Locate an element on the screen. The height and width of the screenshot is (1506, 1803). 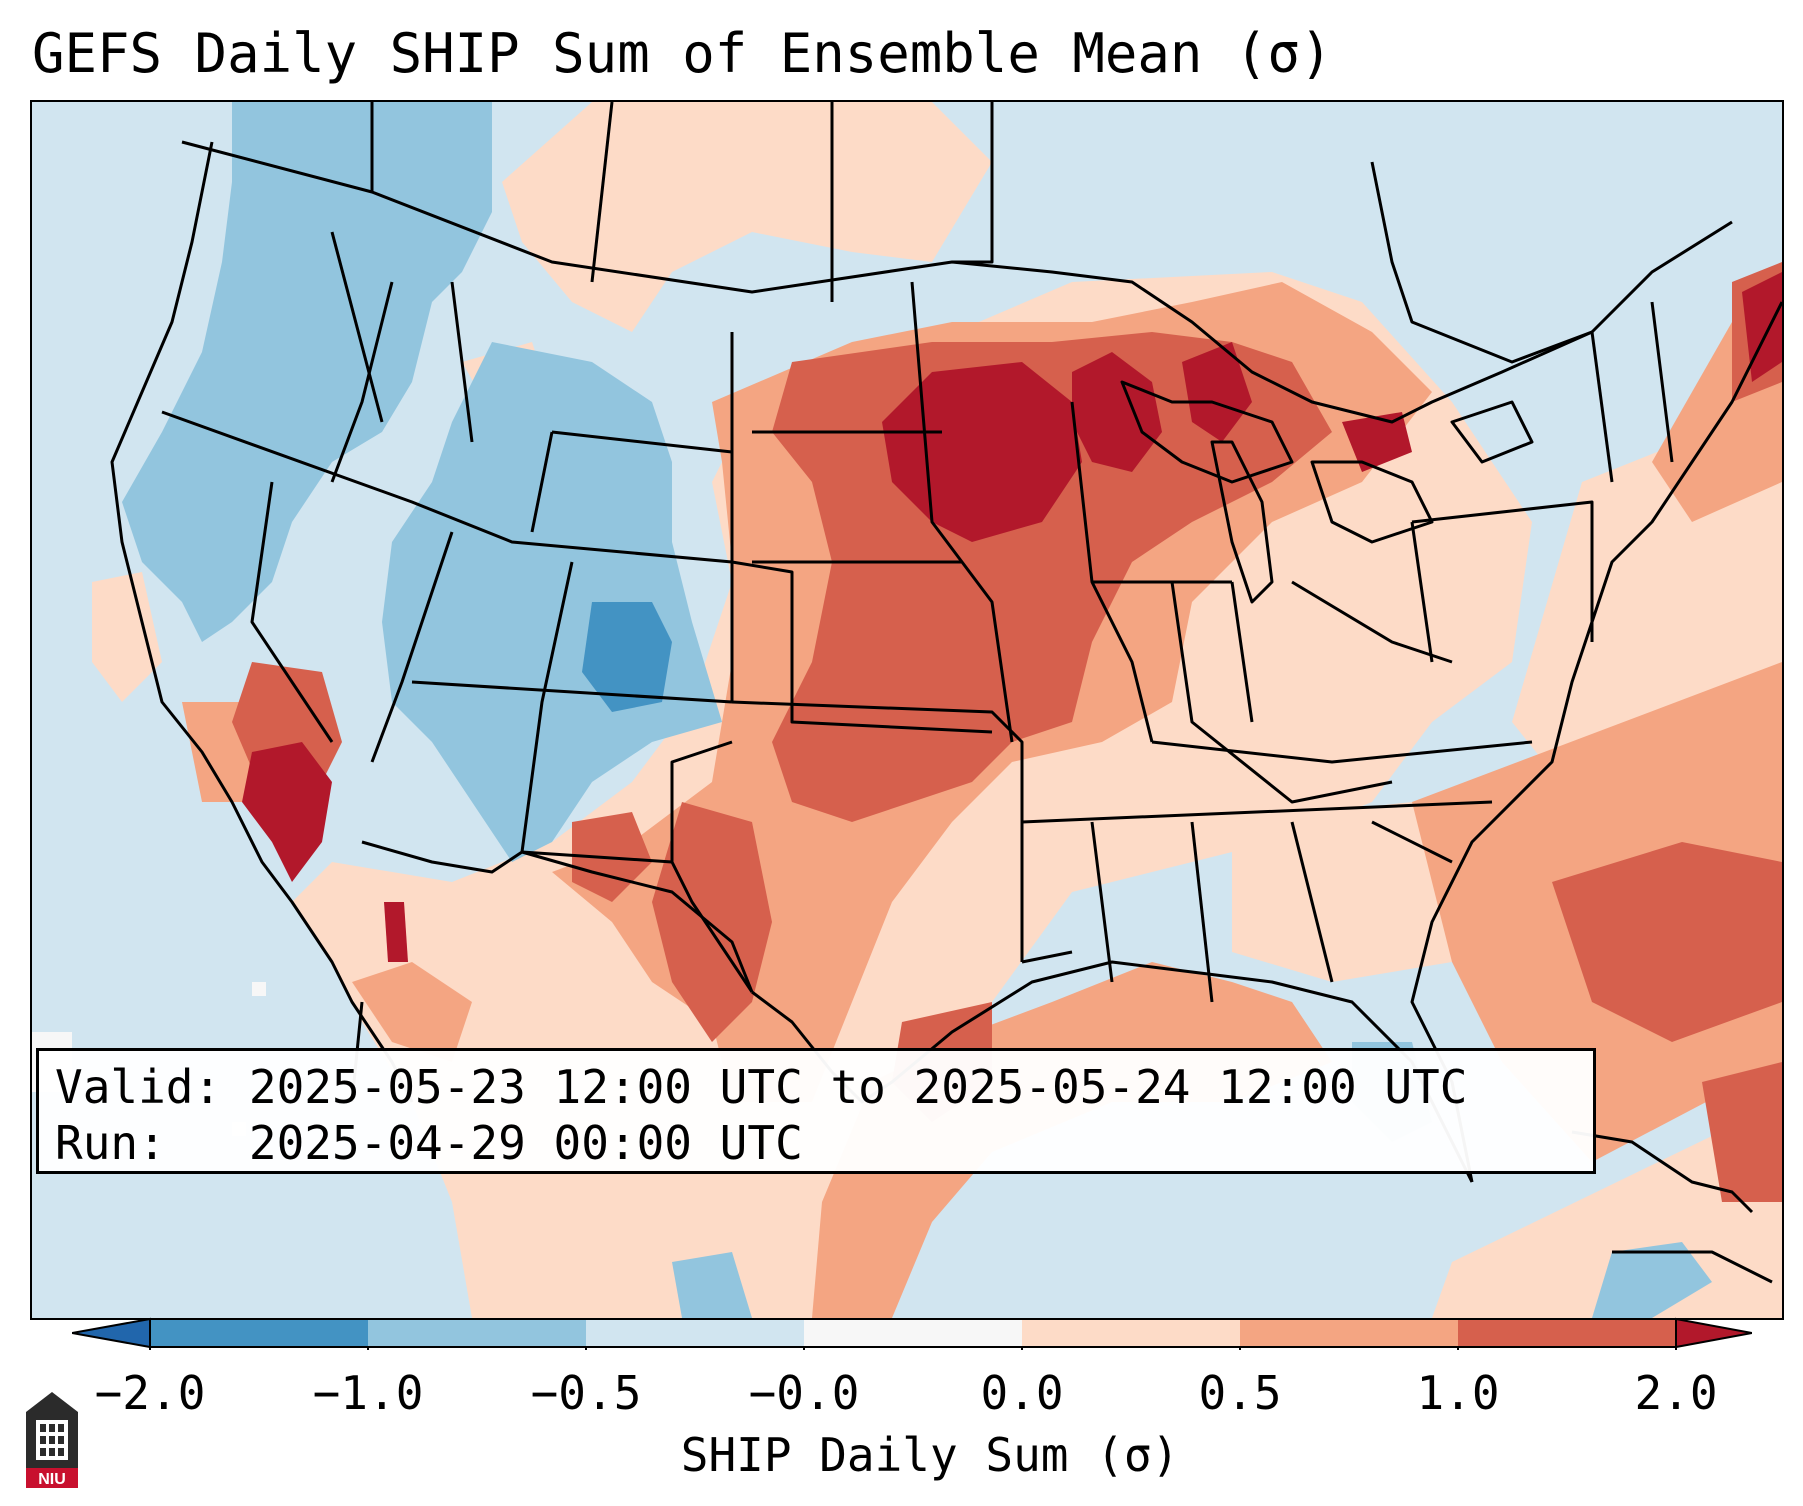
valid-label: Valid: is located at coordinates (138, 1087).